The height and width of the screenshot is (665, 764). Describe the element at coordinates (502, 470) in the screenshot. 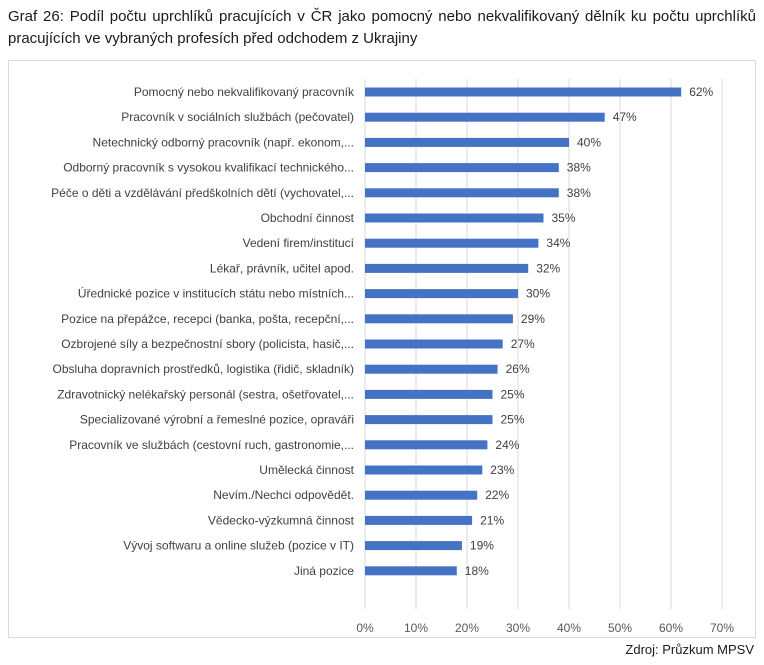

I see `value-label: 23%` at that location.